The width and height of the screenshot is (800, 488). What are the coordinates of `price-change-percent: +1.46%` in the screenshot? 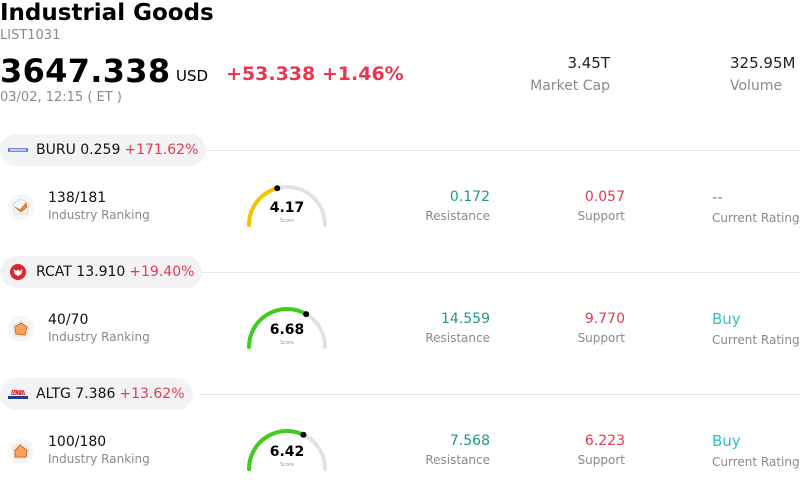 It's located at (362, 74).